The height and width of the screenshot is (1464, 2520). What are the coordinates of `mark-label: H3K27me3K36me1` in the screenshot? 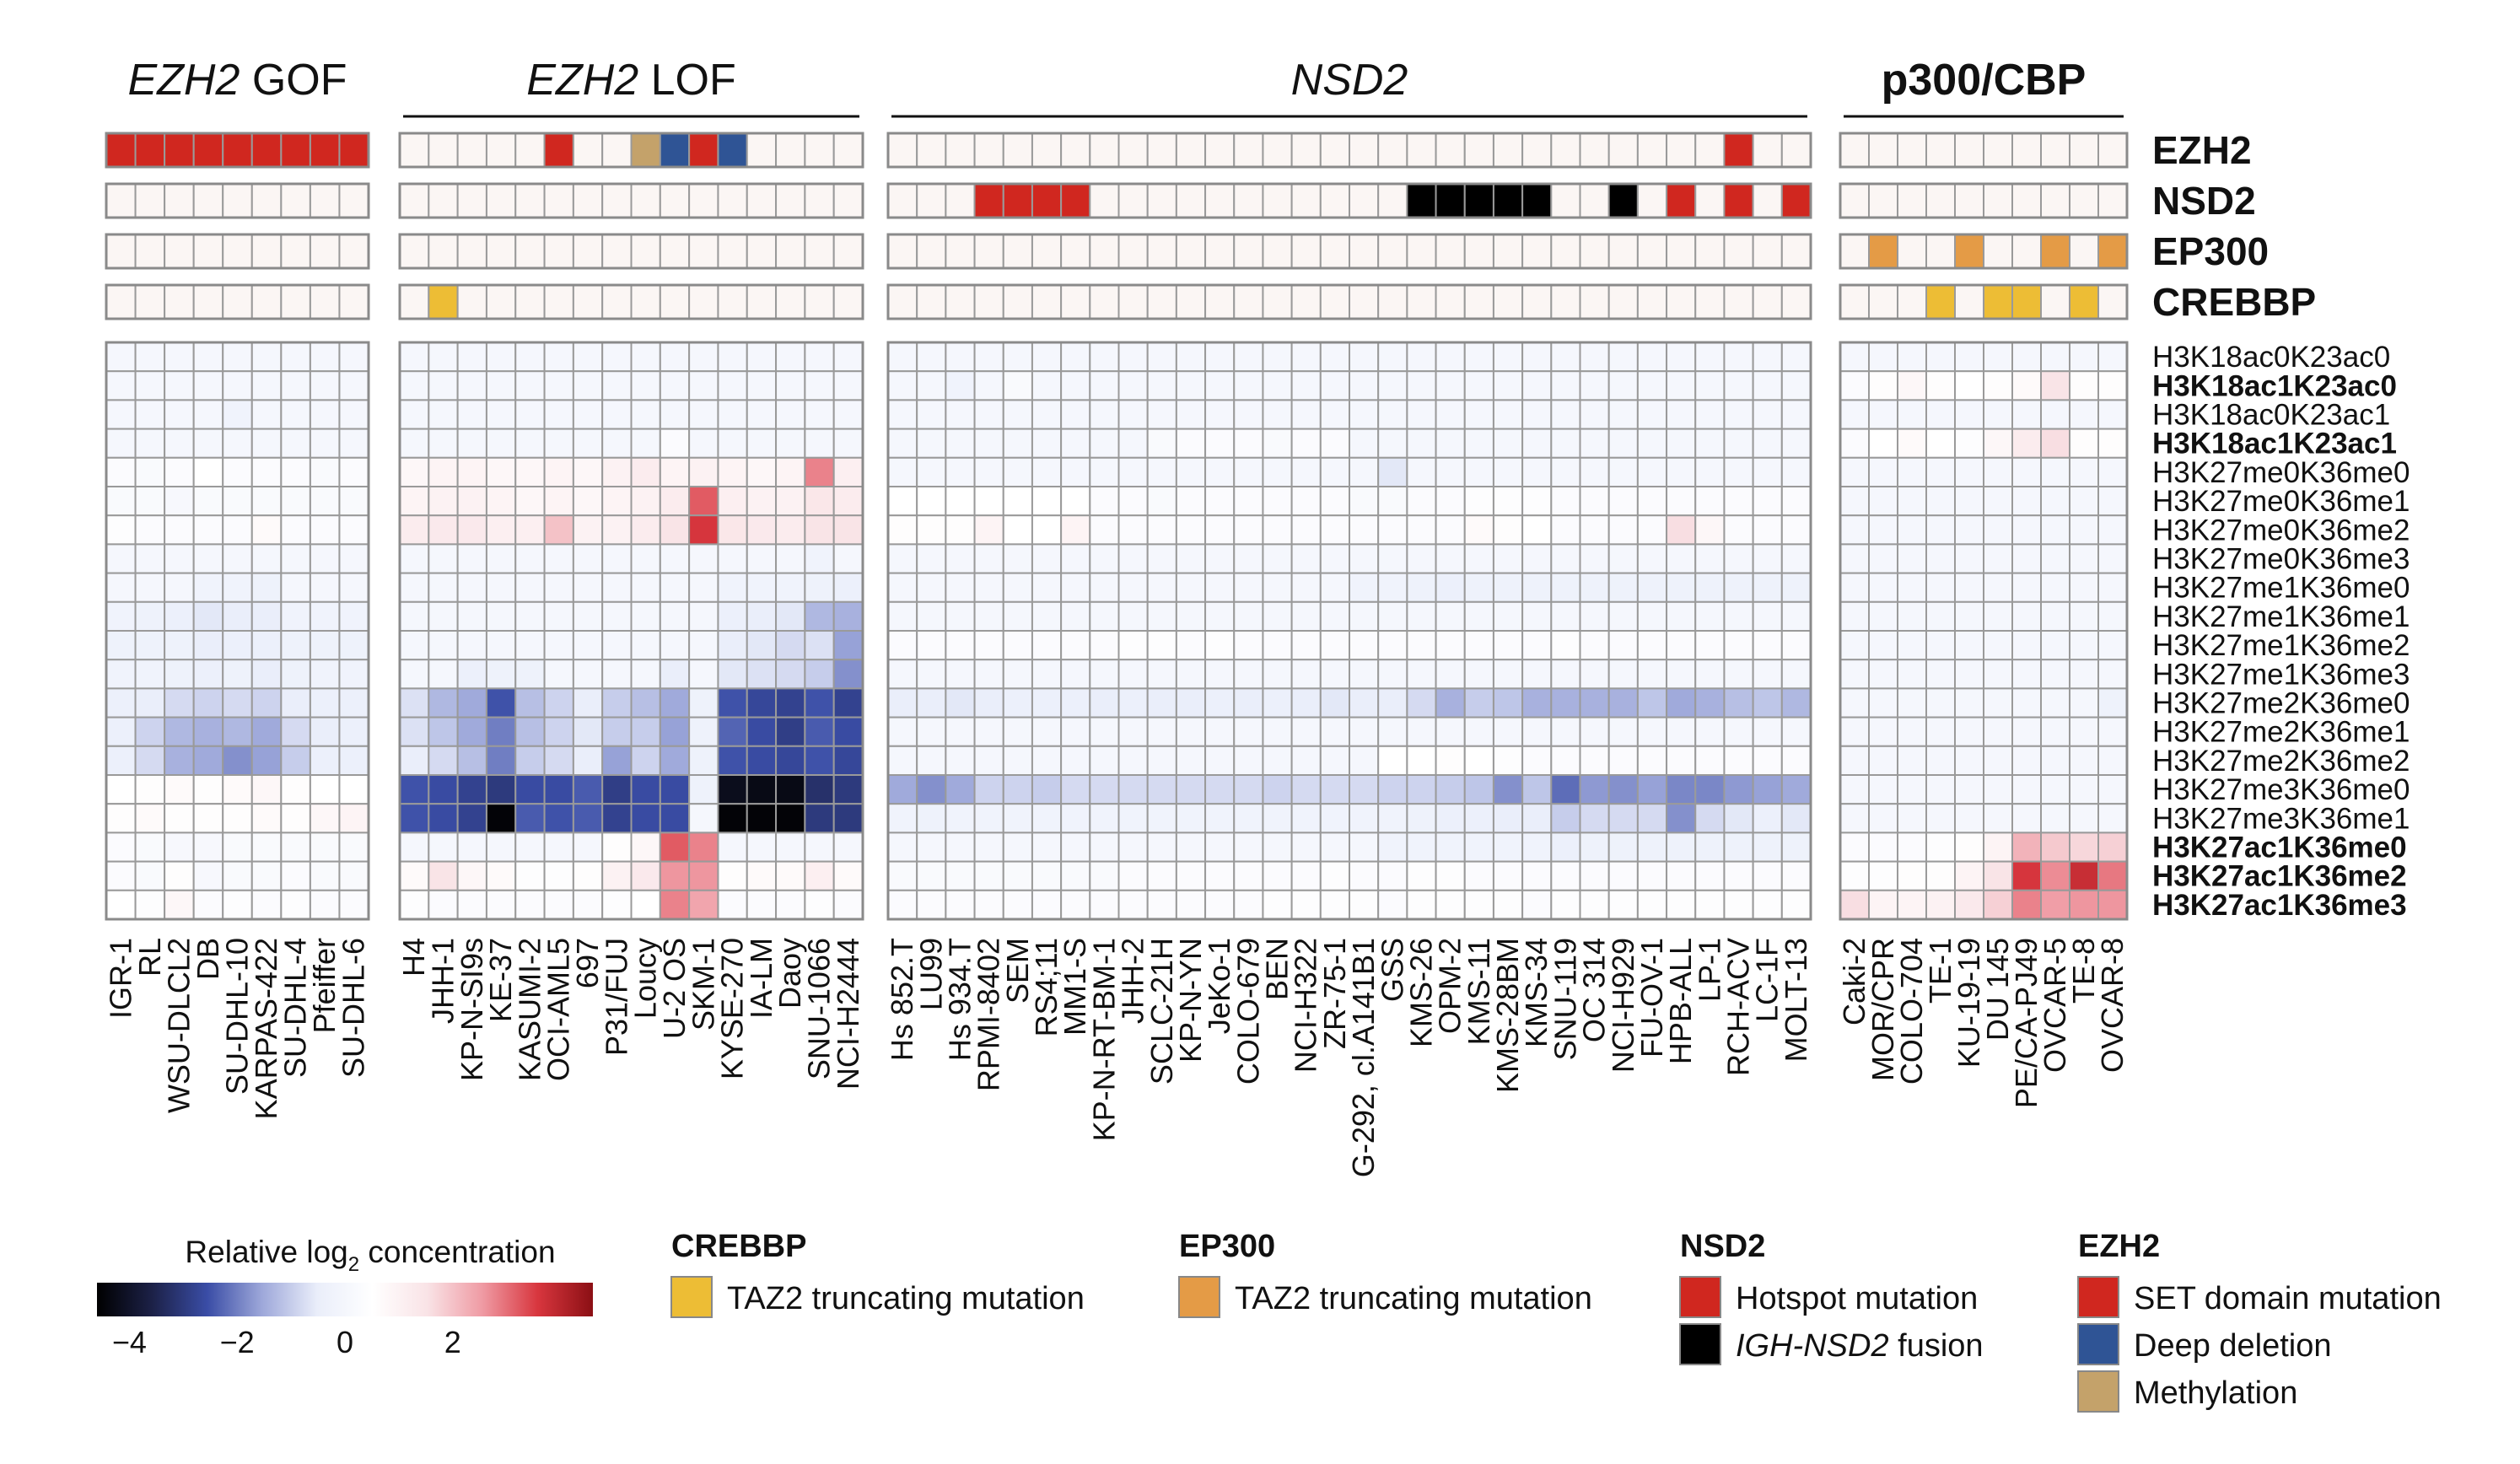 It's located at (2281, 818).